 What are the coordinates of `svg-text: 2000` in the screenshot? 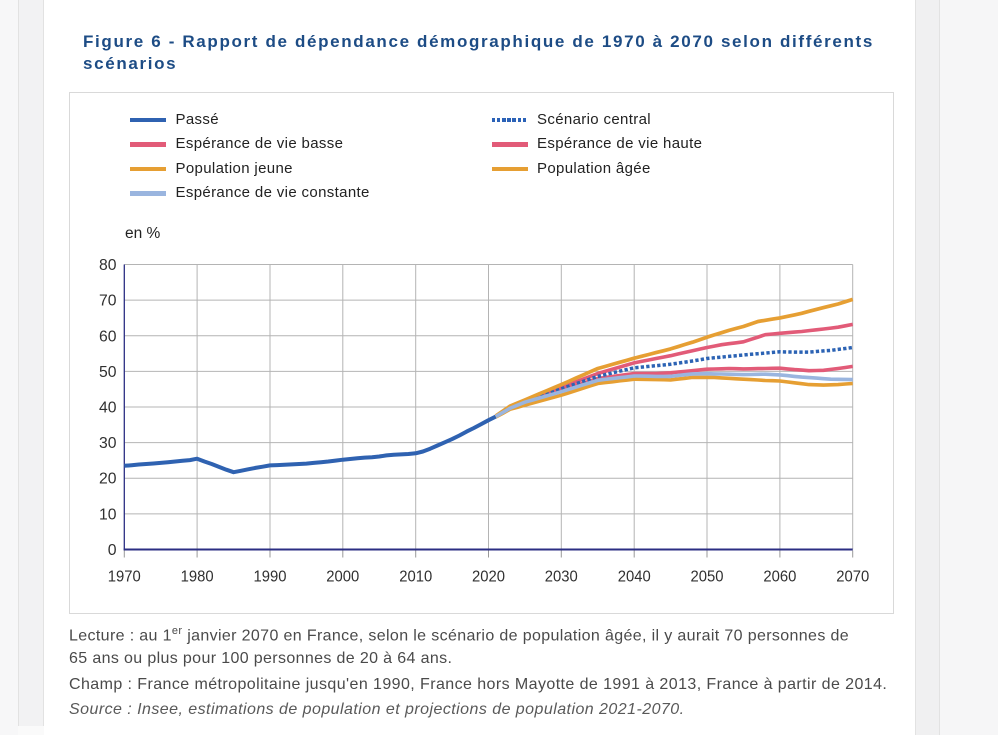 It's located at (342, 577).